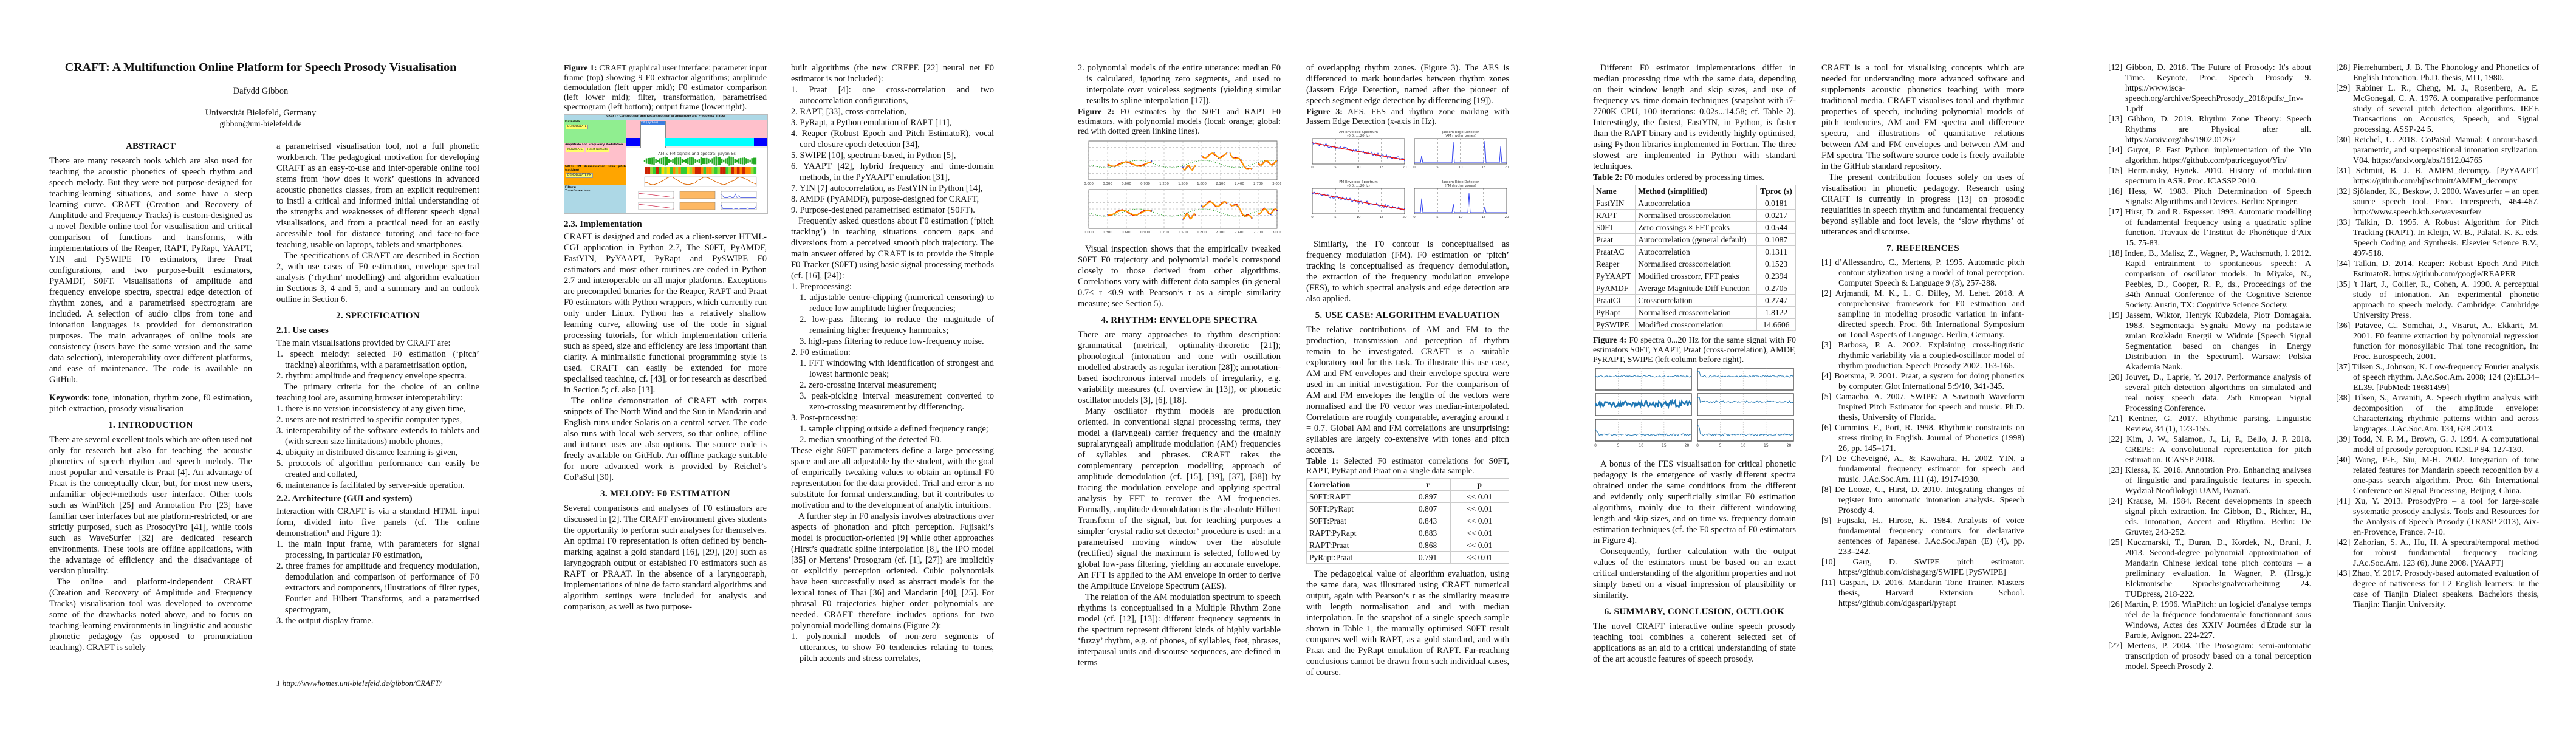 Image resolution: width=2576 pixels, height=729 pixels. I want to click on demodulate-button: DEMODULATE, so click(577, 127).